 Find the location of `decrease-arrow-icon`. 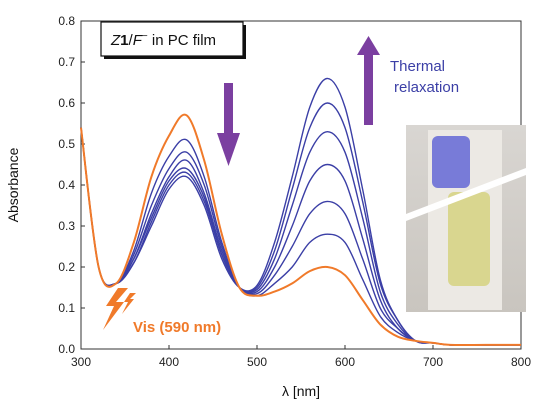

decrease-arrow-icon is located at coordinates (228, 124).